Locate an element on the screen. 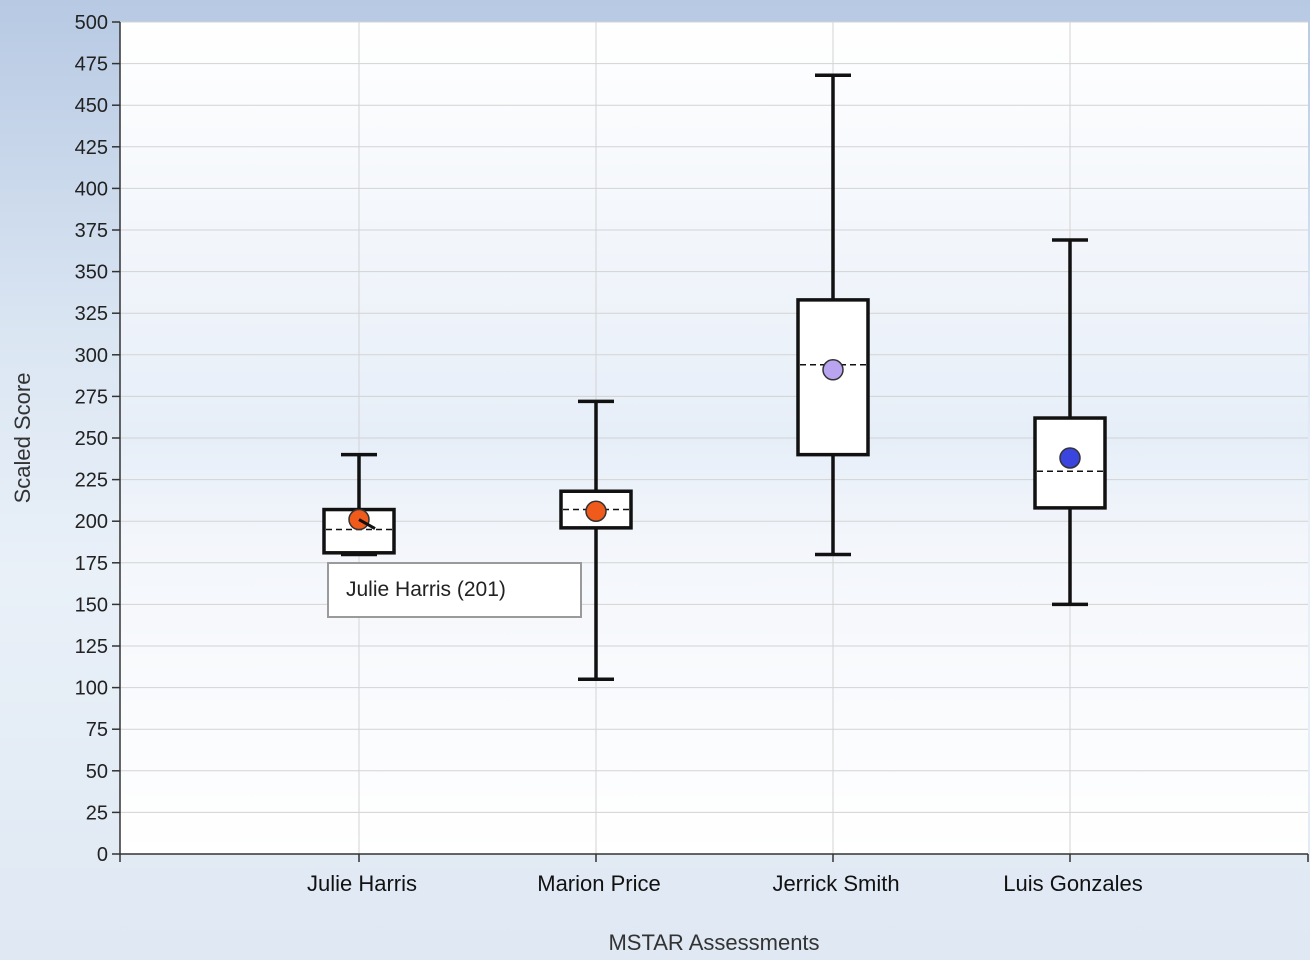 The width and height of the screenshot is (1310, 960). y-tick-label: 500 is located at coordinates (91, 23).